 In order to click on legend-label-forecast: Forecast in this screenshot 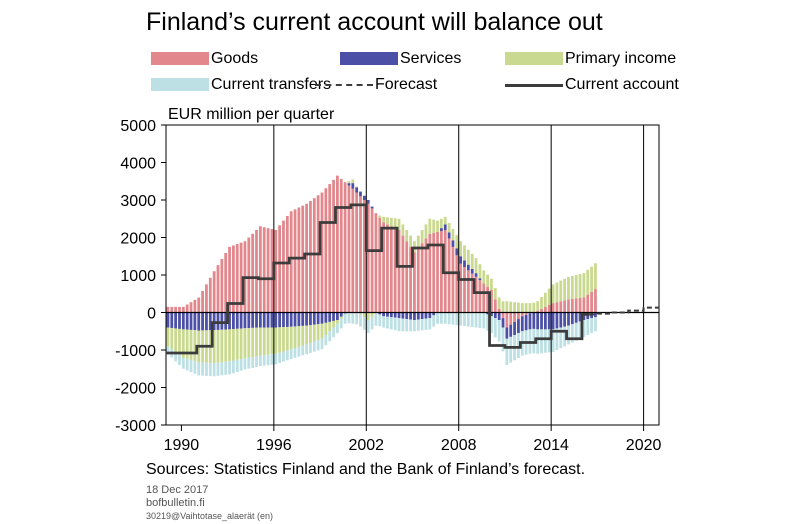, I will do `click(406, 84)`.